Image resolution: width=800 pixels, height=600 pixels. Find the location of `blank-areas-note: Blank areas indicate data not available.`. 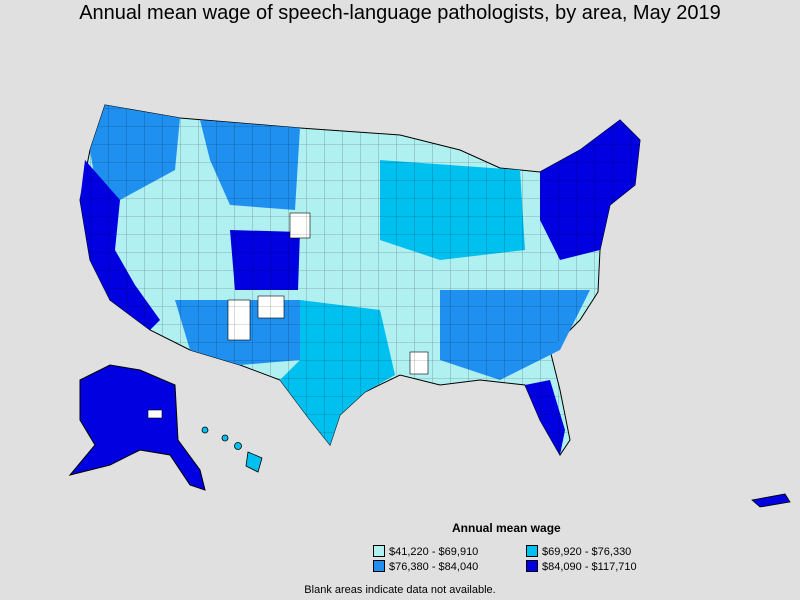

blank-areas-note: Blank areas indicate data not available. is located at coordinates (400, 590).